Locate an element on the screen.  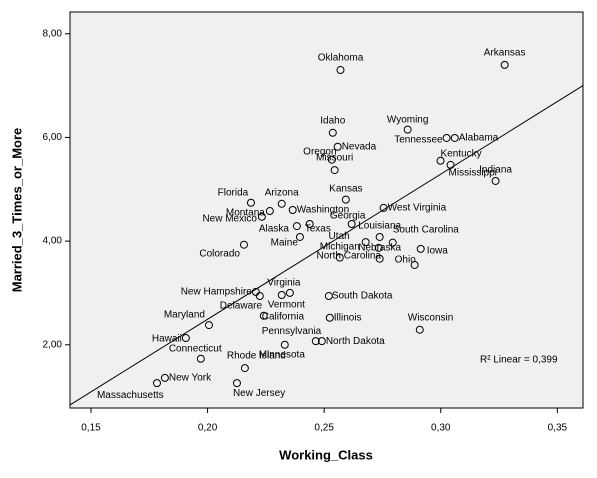
point-label: Arizona is located at coordinates (282, 192).